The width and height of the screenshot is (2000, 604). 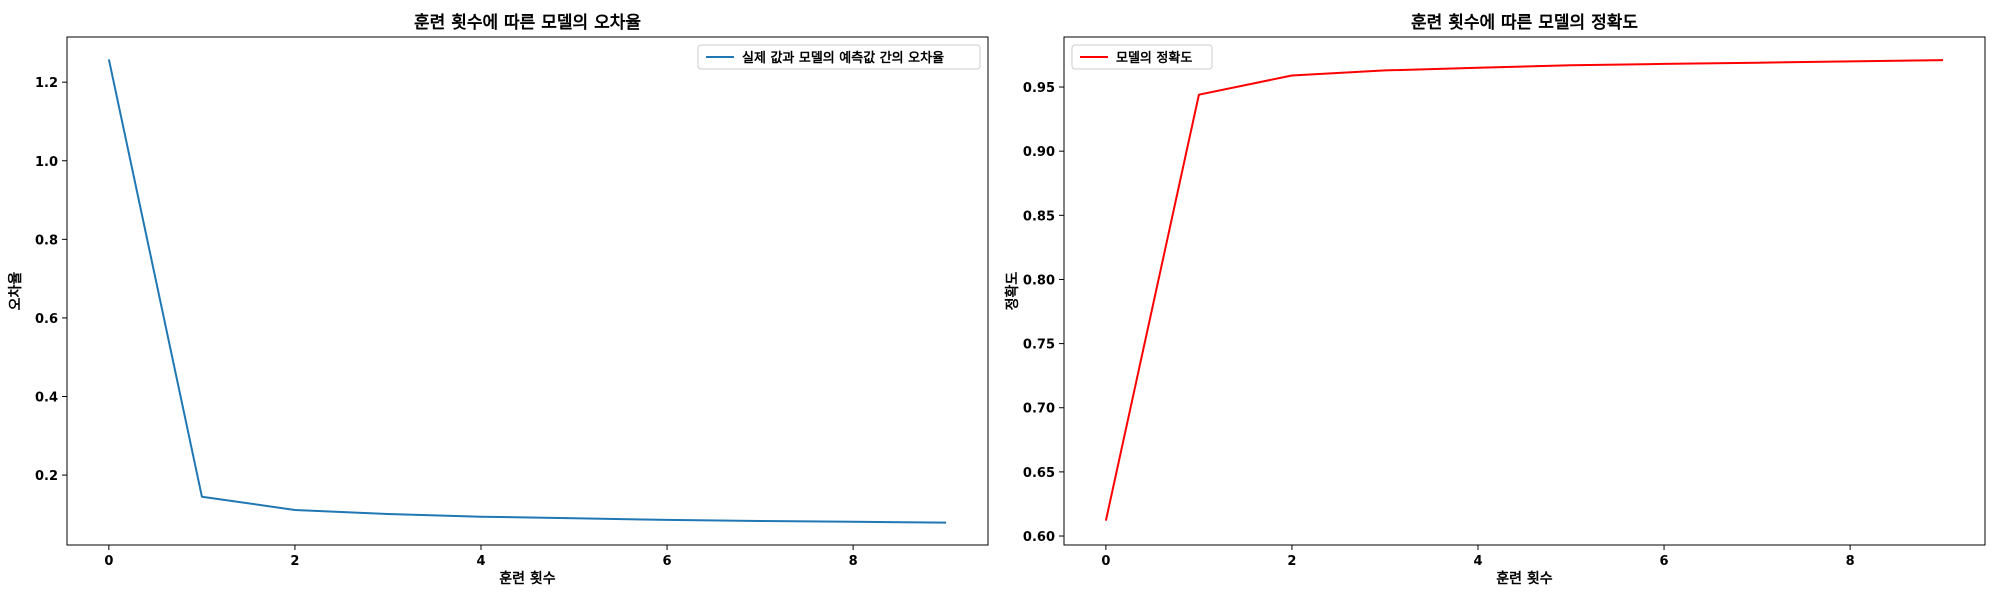 I want to click on chart-2-title: 훈련 횟수에 따른 모델의 정확도, so click(x=1524, y=22).